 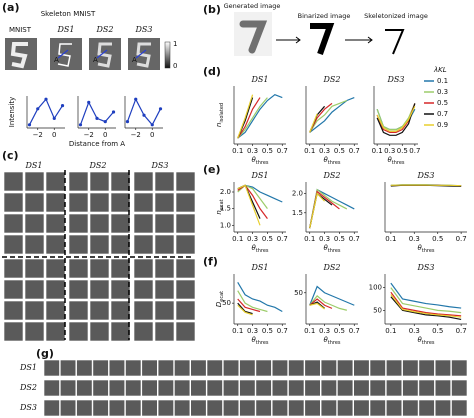 What do you see at coordinates (220, 206) in the screenshot?
I see `axis-label: necat` at bounding box center [220, 206].